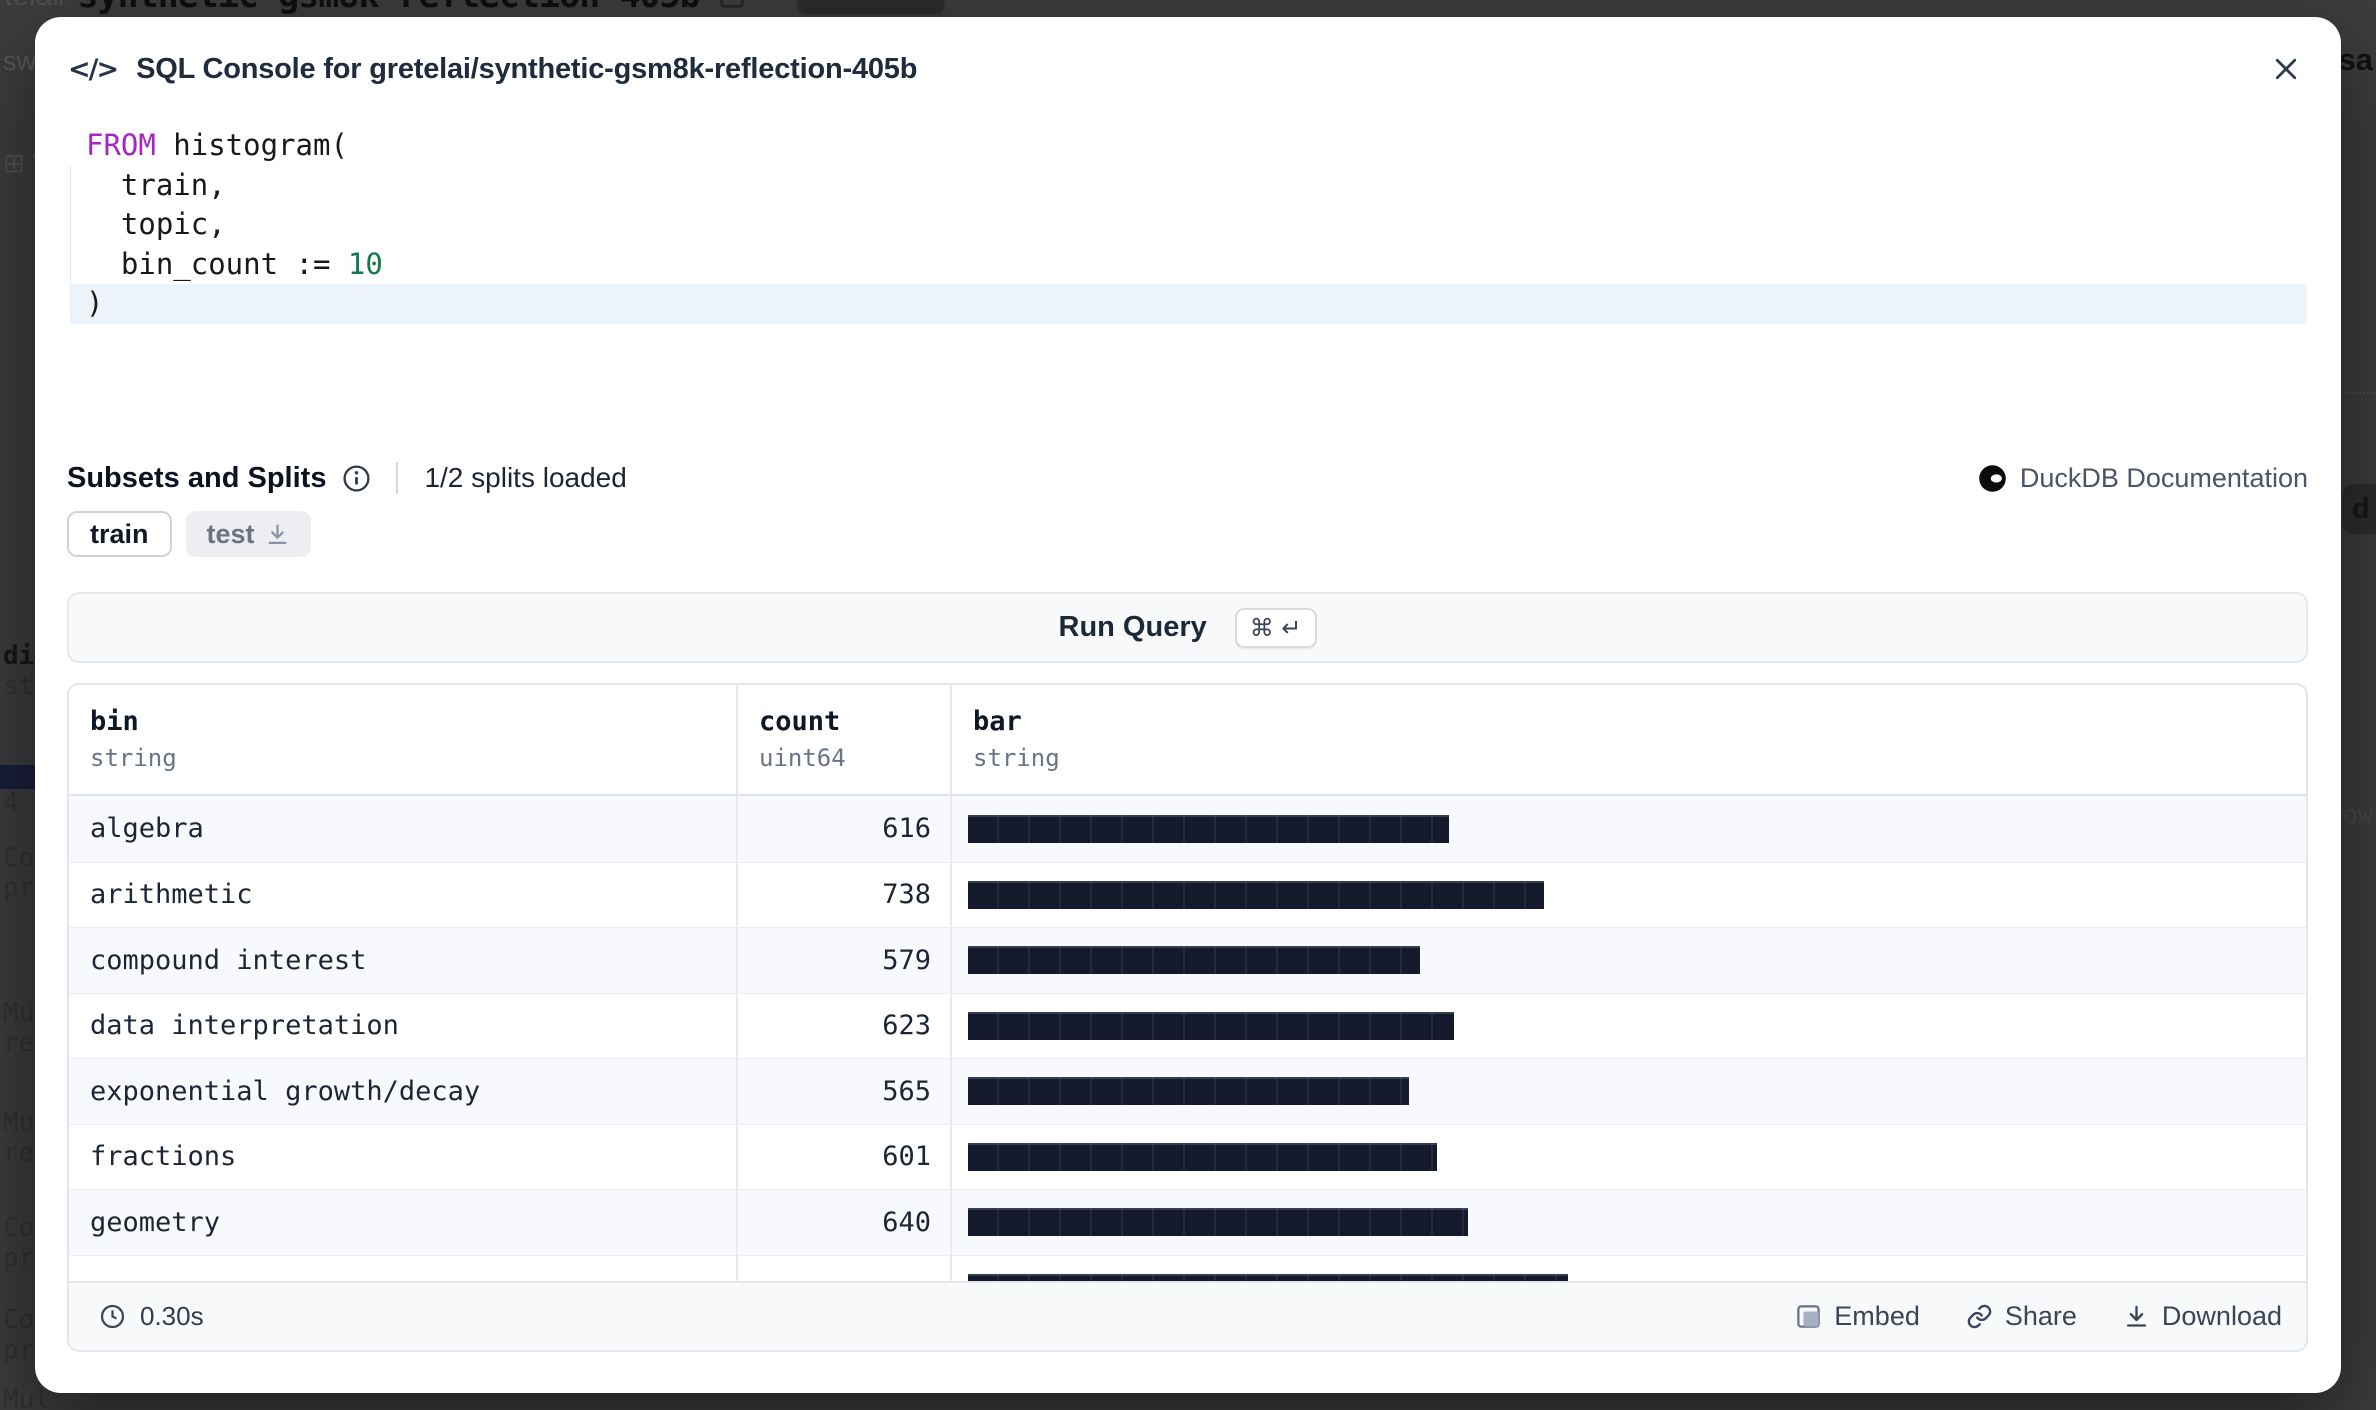  I want to click on cell-bin: algebra, so click(403, 829).